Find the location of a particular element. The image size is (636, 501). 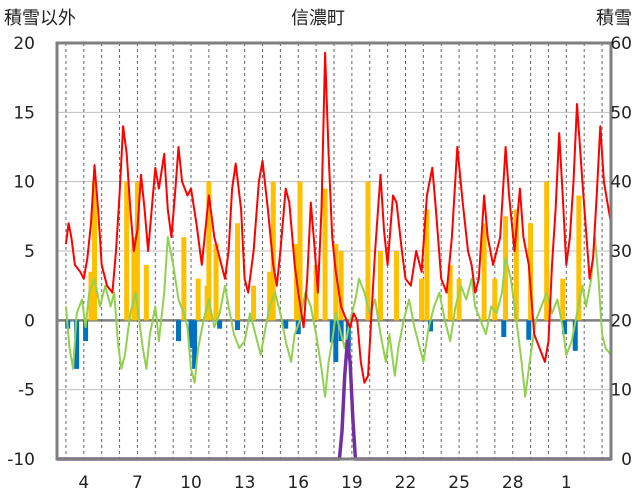

ylabel-left: 積雪以外 is located at coordinates (40, 18).